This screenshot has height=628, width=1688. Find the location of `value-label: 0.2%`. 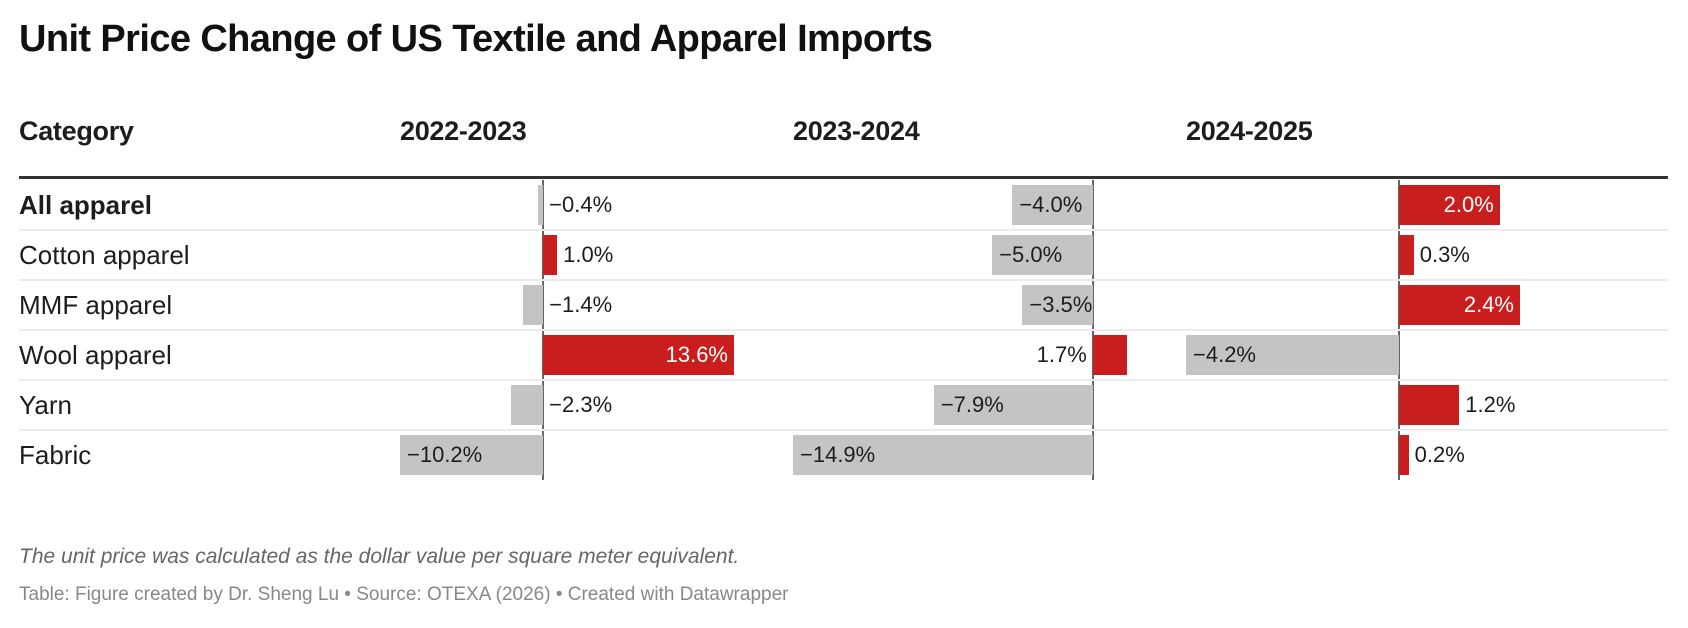

value-label: 0.2% is located at coordinates (1439, 454).